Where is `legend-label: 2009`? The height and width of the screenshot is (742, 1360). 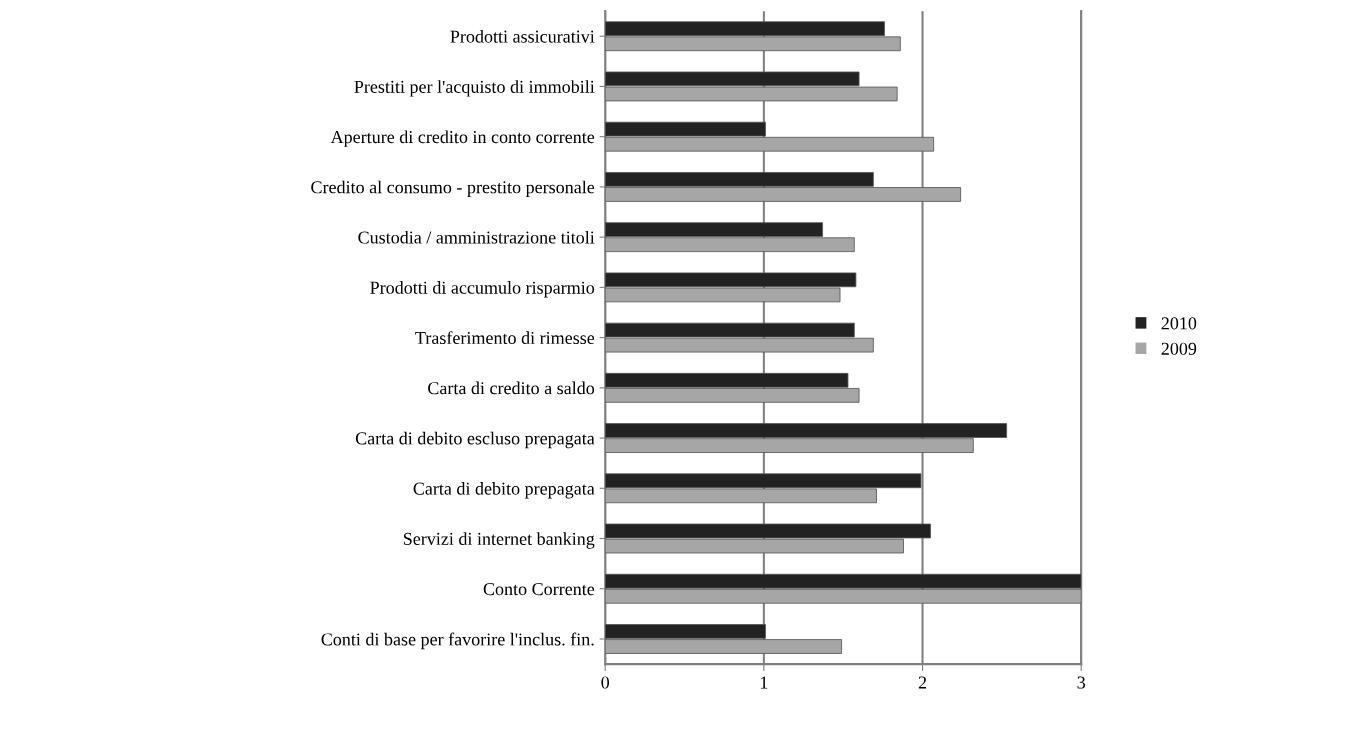
legend-label: 2009 is located at coordinates (1179, 348).